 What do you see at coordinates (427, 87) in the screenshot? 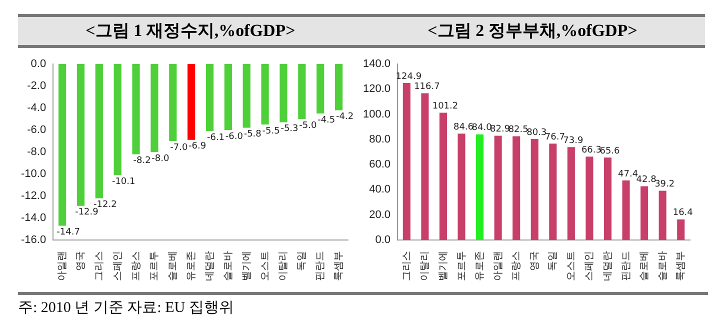
I see `data-label: 116.7` at bounding box center [427, 87].